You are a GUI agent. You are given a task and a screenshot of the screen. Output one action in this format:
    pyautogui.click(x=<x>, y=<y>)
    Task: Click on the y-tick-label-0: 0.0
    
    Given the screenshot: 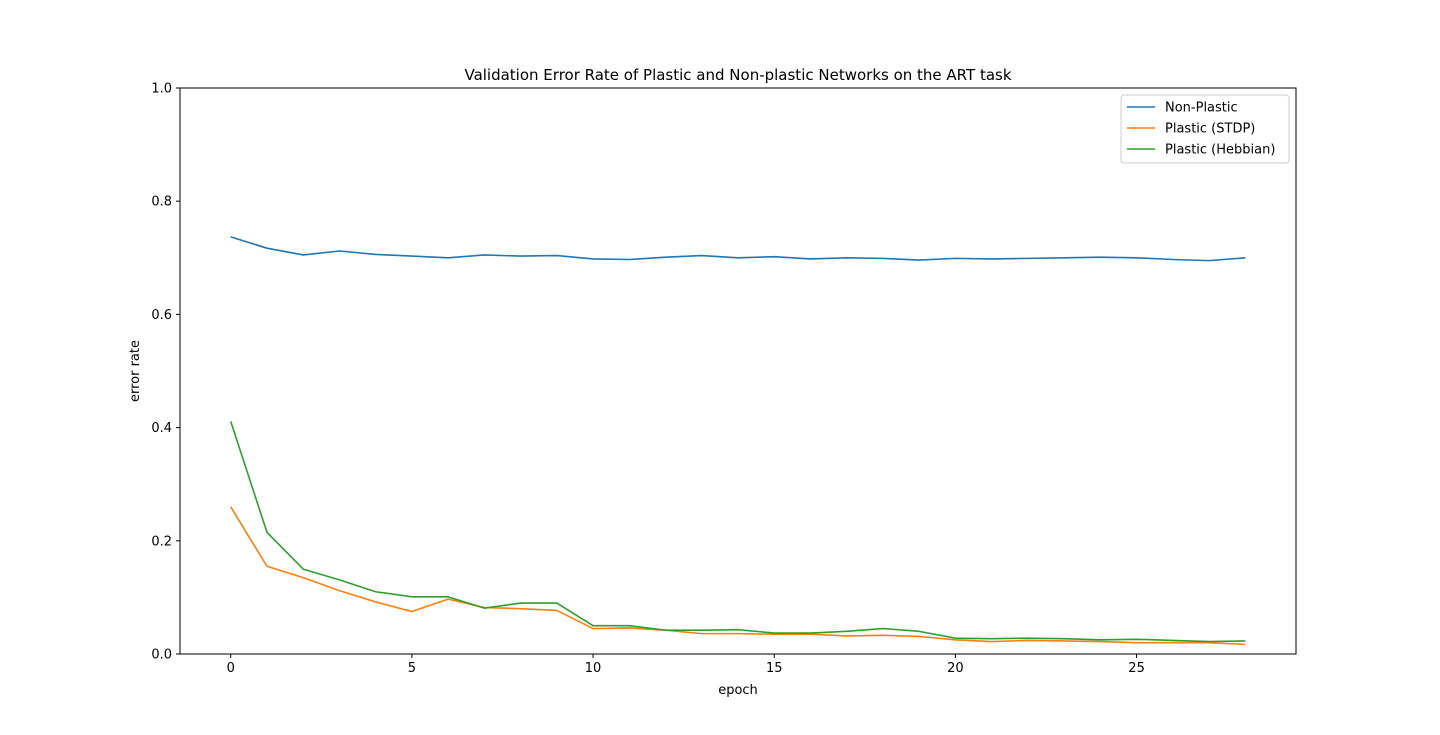 What is the action you would take?
    pyautogui.click(x=161, y=655)
    